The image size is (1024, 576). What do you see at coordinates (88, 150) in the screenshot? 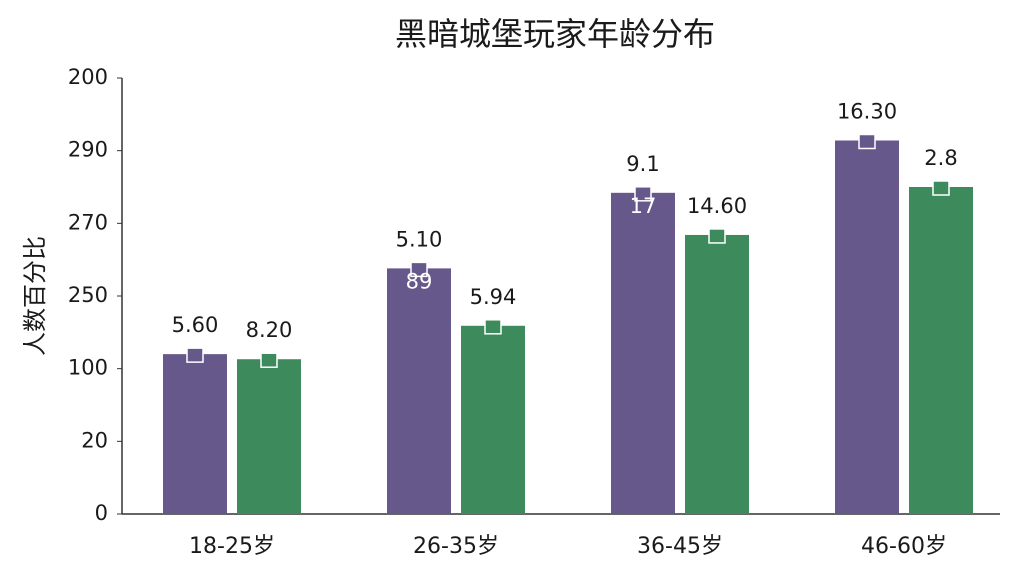
I see `y-tick-label: 290` at bounding box center [88, 150].